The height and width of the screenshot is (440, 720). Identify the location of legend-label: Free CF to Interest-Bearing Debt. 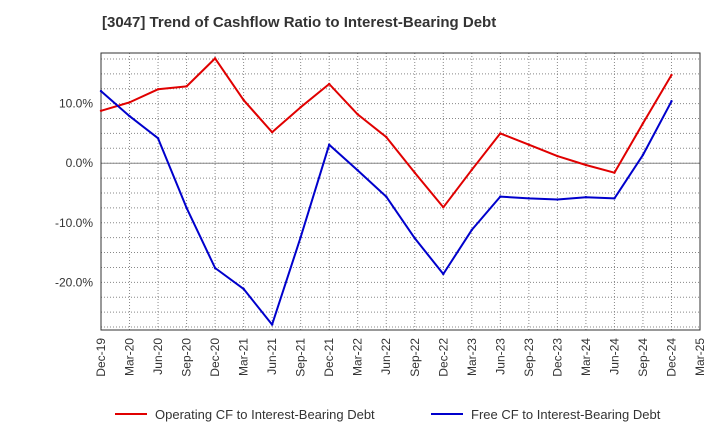
(566, 414).